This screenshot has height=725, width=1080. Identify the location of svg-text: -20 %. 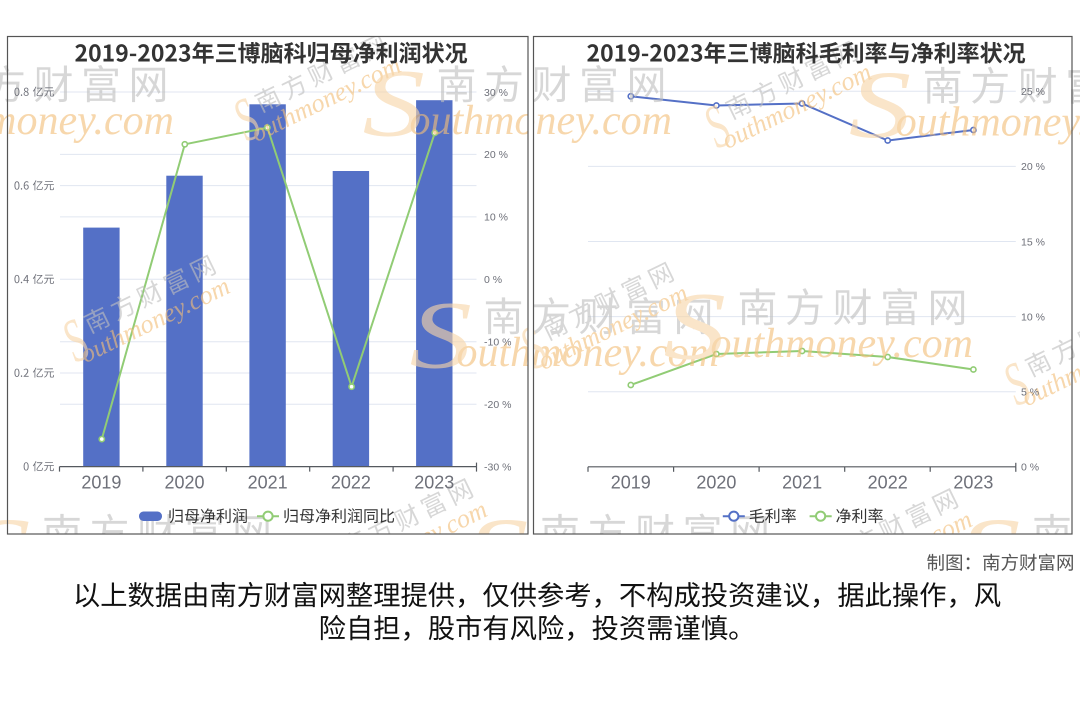
(497, 405).